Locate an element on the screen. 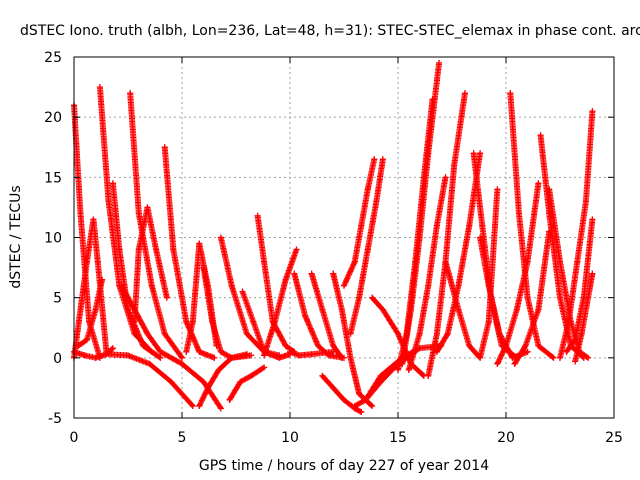 The width and height of the screenshot is (640, 480). x-tick-label: 15 is located at coordinates (398, 438).